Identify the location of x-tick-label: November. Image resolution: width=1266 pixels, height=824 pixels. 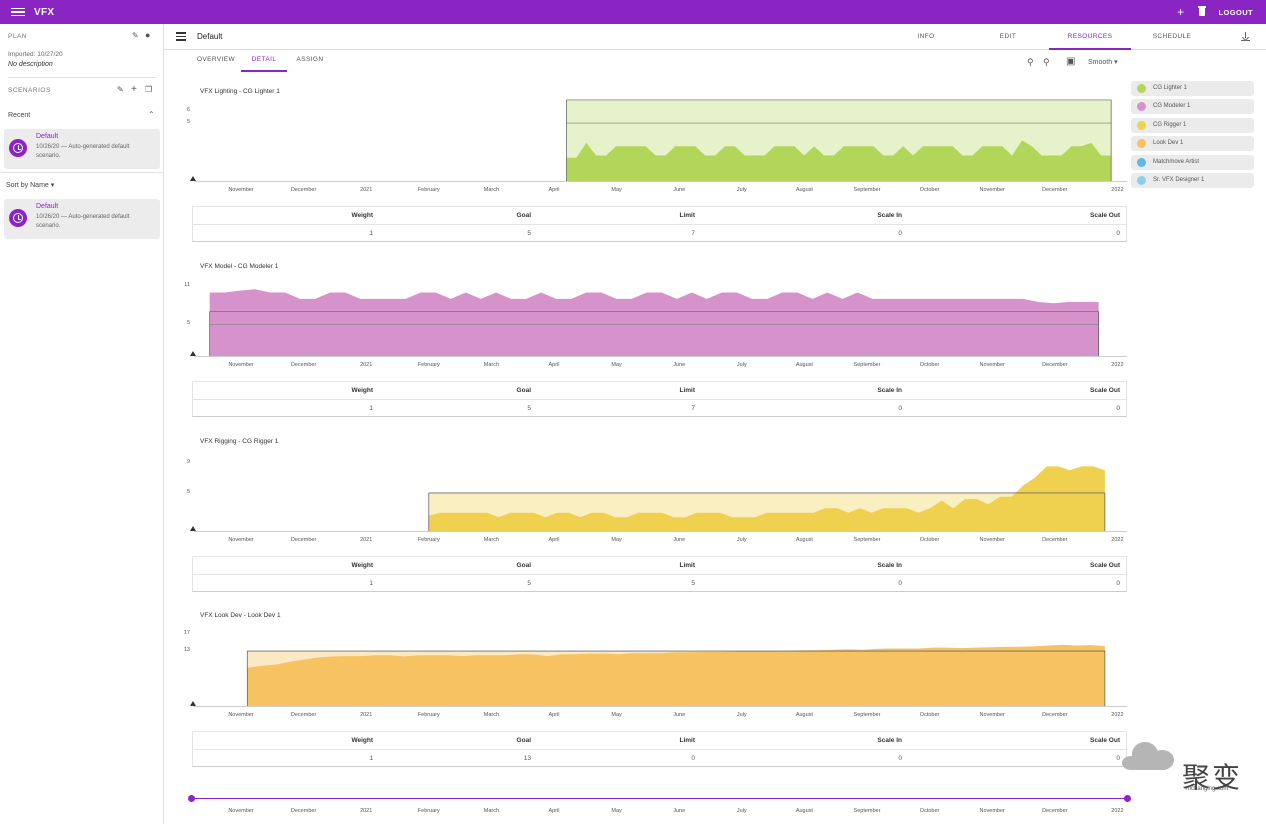
(241, 715).